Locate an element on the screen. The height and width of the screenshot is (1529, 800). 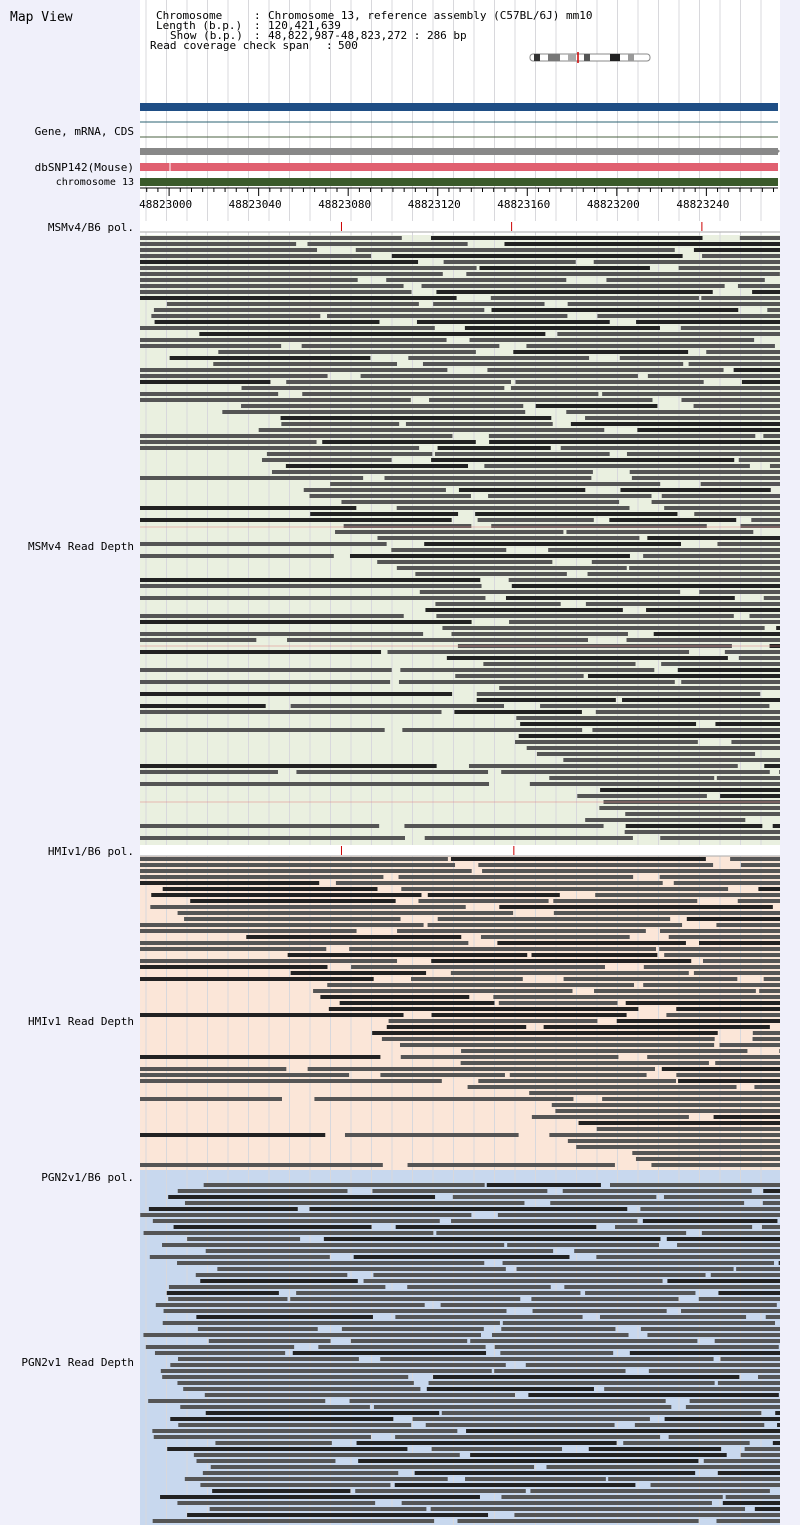
ruler-tick-label: 48823040 is located at coordinates (255, 204).